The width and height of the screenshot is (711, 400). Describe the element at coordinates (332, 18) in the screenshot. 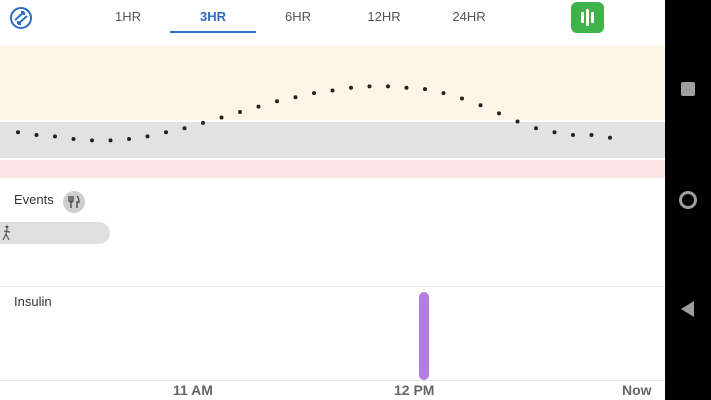

I see `top-bar: 1HR 3HR 6HR 12HR 24HR` at that location.